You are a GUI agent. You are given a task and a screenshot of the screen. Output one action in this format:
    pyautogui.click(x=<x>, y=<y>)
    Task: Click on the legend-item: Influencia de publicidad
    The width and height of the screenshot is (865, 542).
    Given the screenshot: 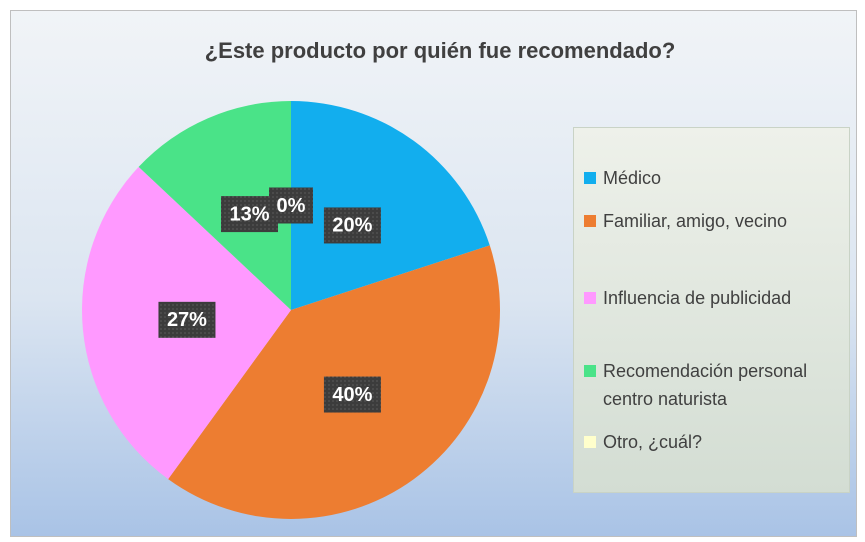 What is the action you would take?
    pyautogui.click(x=715, y=298)
    